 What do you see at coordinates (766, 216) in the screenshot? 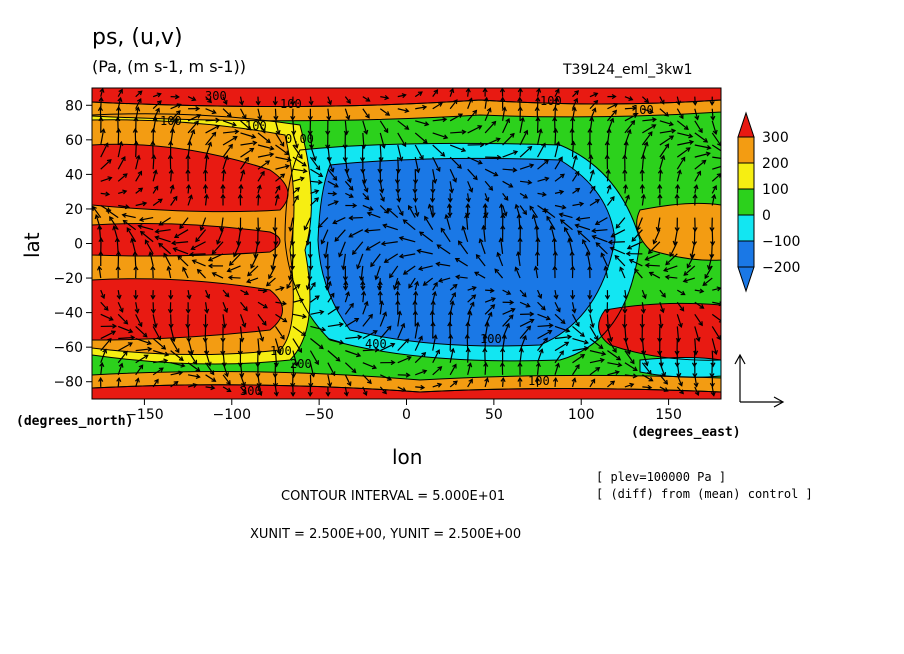
I see `colorbar-label: 0` at bounding box center [766, 216].